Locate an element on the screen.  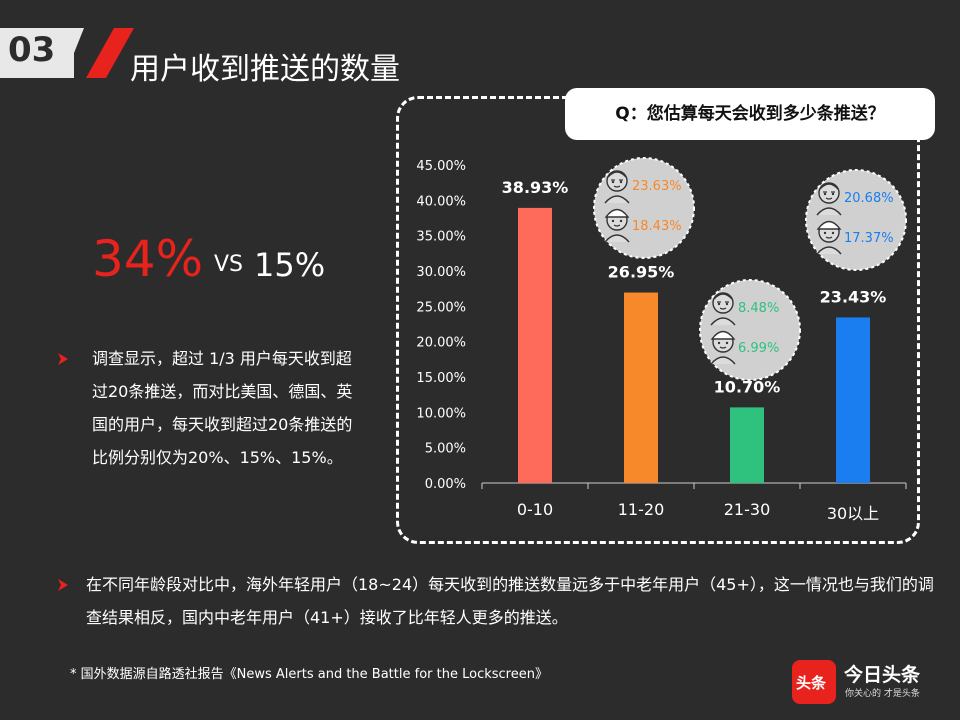
bar-value-label: 23.43% is located at coordinates (853, 296).